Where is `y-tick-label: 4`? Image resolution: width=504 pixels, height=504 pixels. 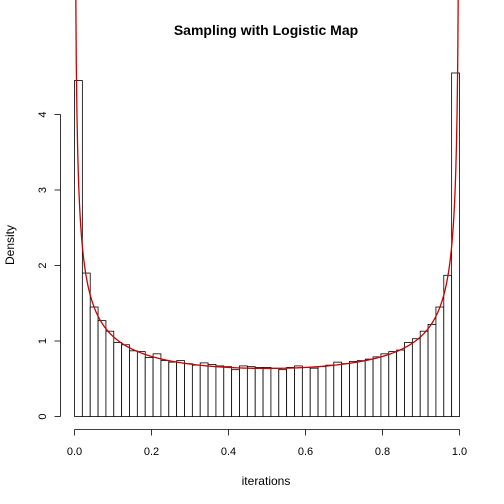
y-tick-label: 4 is located at coordinates (43, 114).